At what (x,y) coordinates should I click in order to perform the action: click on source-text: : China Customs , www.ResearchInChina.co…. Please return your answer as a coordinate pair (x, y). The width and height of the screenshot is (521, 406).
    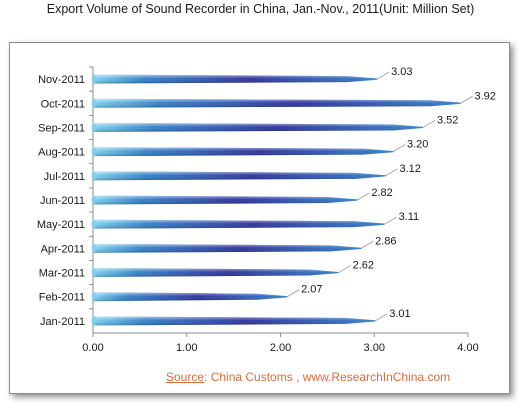
    Looking at the image, I should click on (327, 377).